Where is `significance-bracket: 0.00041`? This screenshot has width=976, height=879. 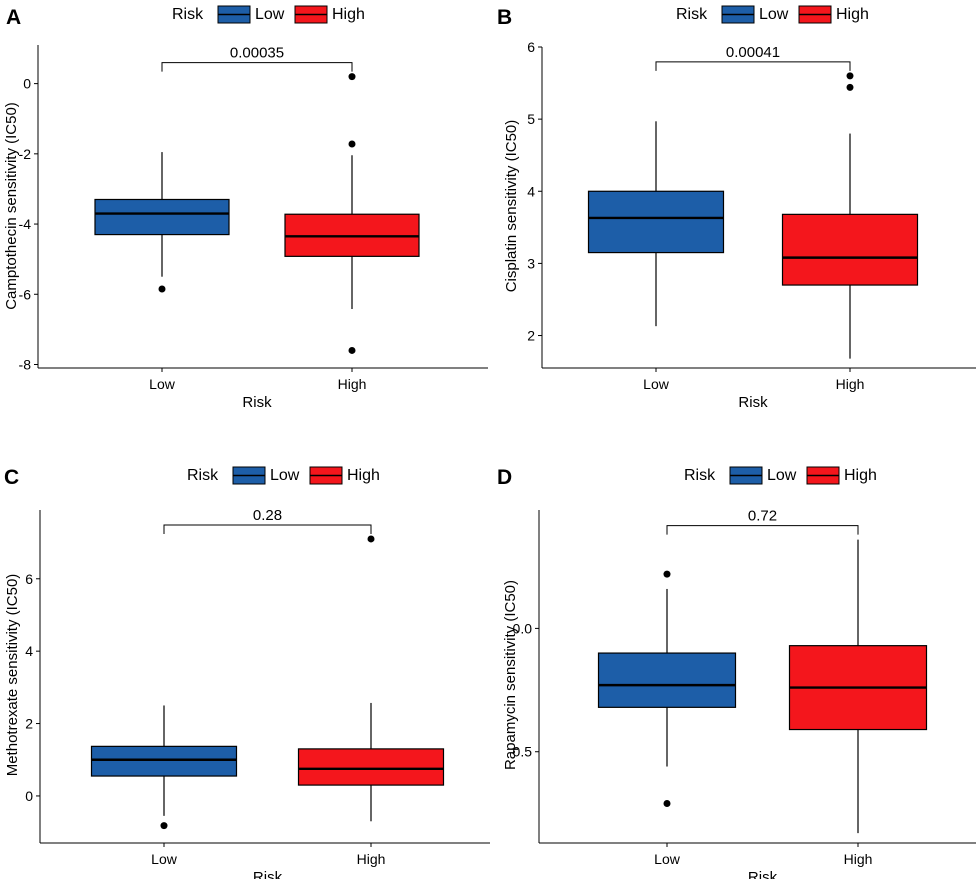
significance-bracket: 0.00041 is located at coordinates (753, 57).